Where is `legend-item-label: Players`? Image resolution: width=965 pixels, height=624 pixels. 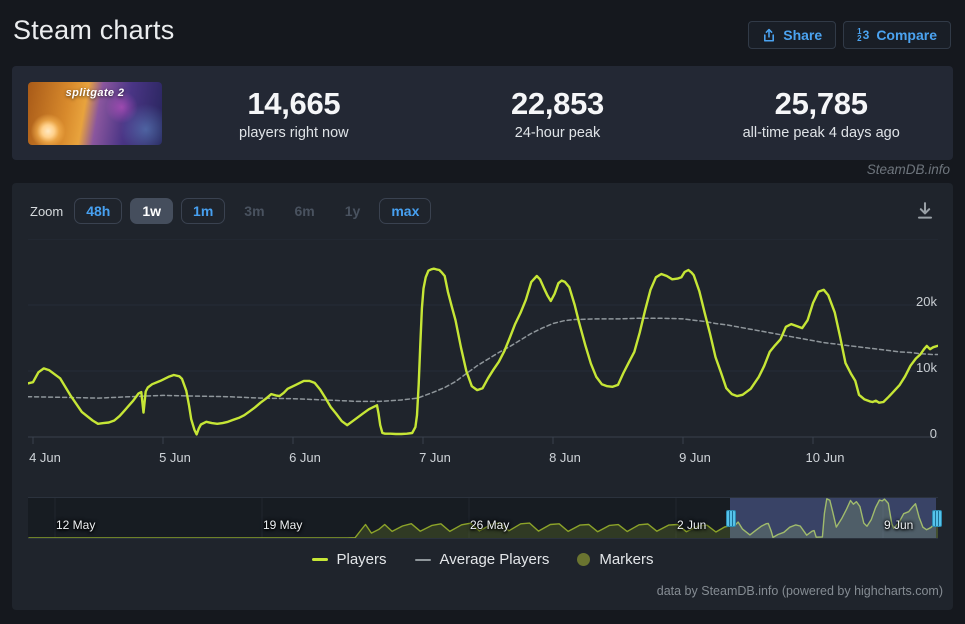
legend-item-label: Players is located at coordinates (361, 559).